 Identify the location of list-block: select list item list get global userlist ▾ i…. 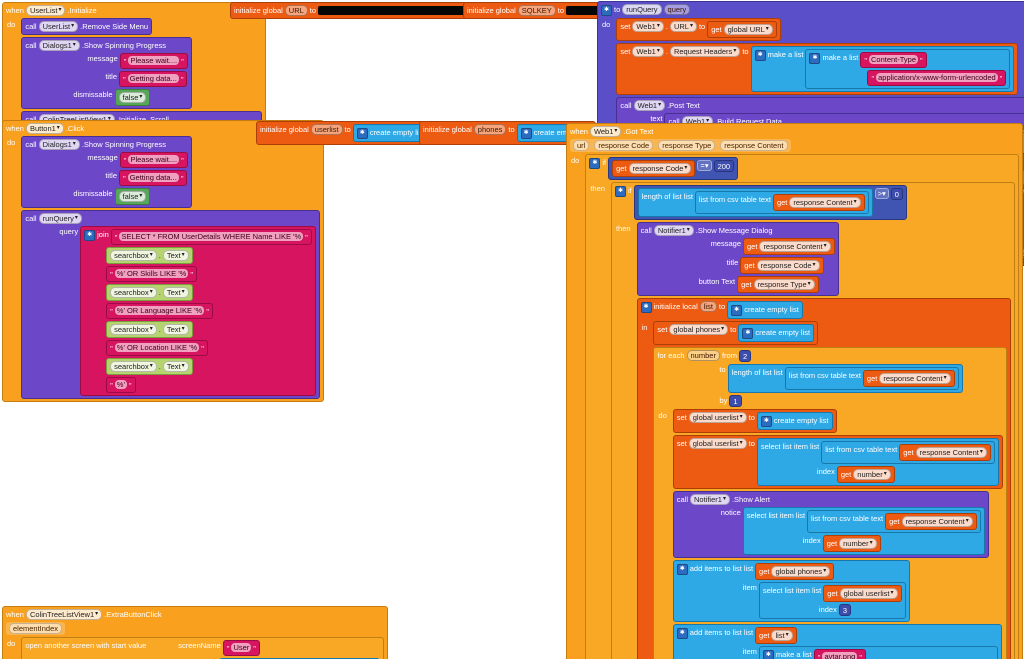
(832, 600).